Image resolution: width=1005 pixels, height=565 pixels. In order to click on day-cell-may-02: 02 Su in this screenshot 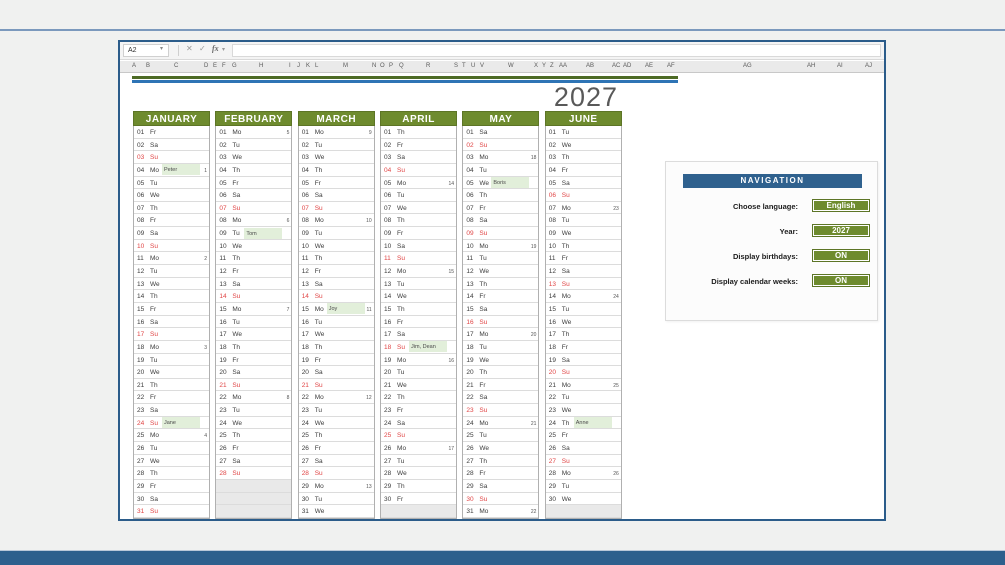, I will do `click(501, 145)`.